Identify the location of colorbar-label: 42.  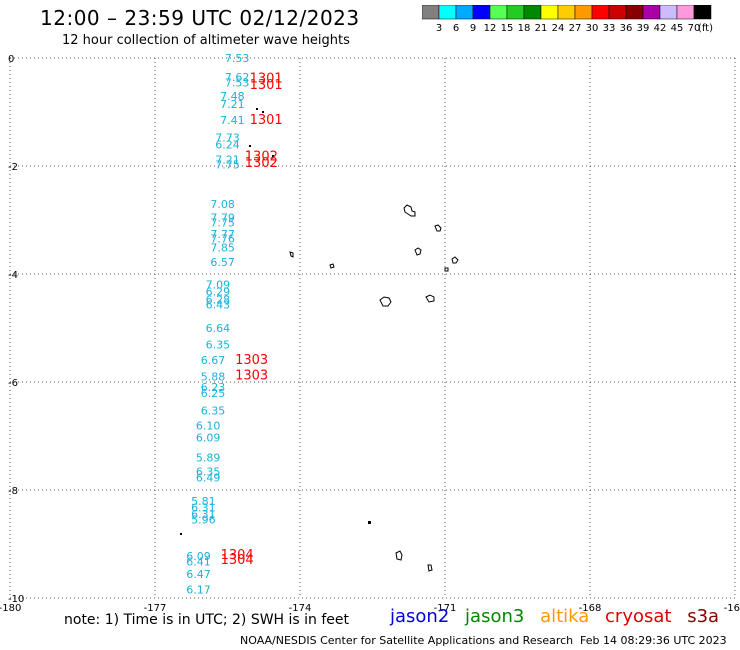
(660, 28).